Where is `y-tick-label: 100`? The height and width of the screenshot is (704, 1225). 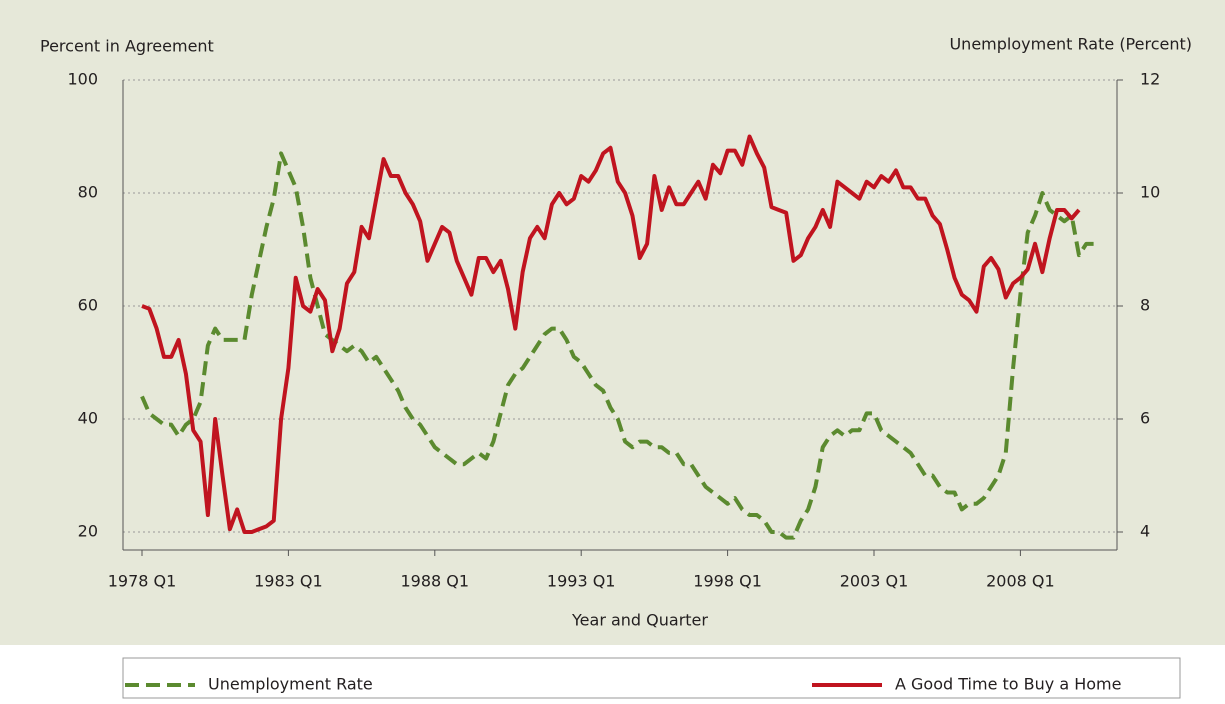 y-tick-label: 100 is located at coordinates (82, 79).